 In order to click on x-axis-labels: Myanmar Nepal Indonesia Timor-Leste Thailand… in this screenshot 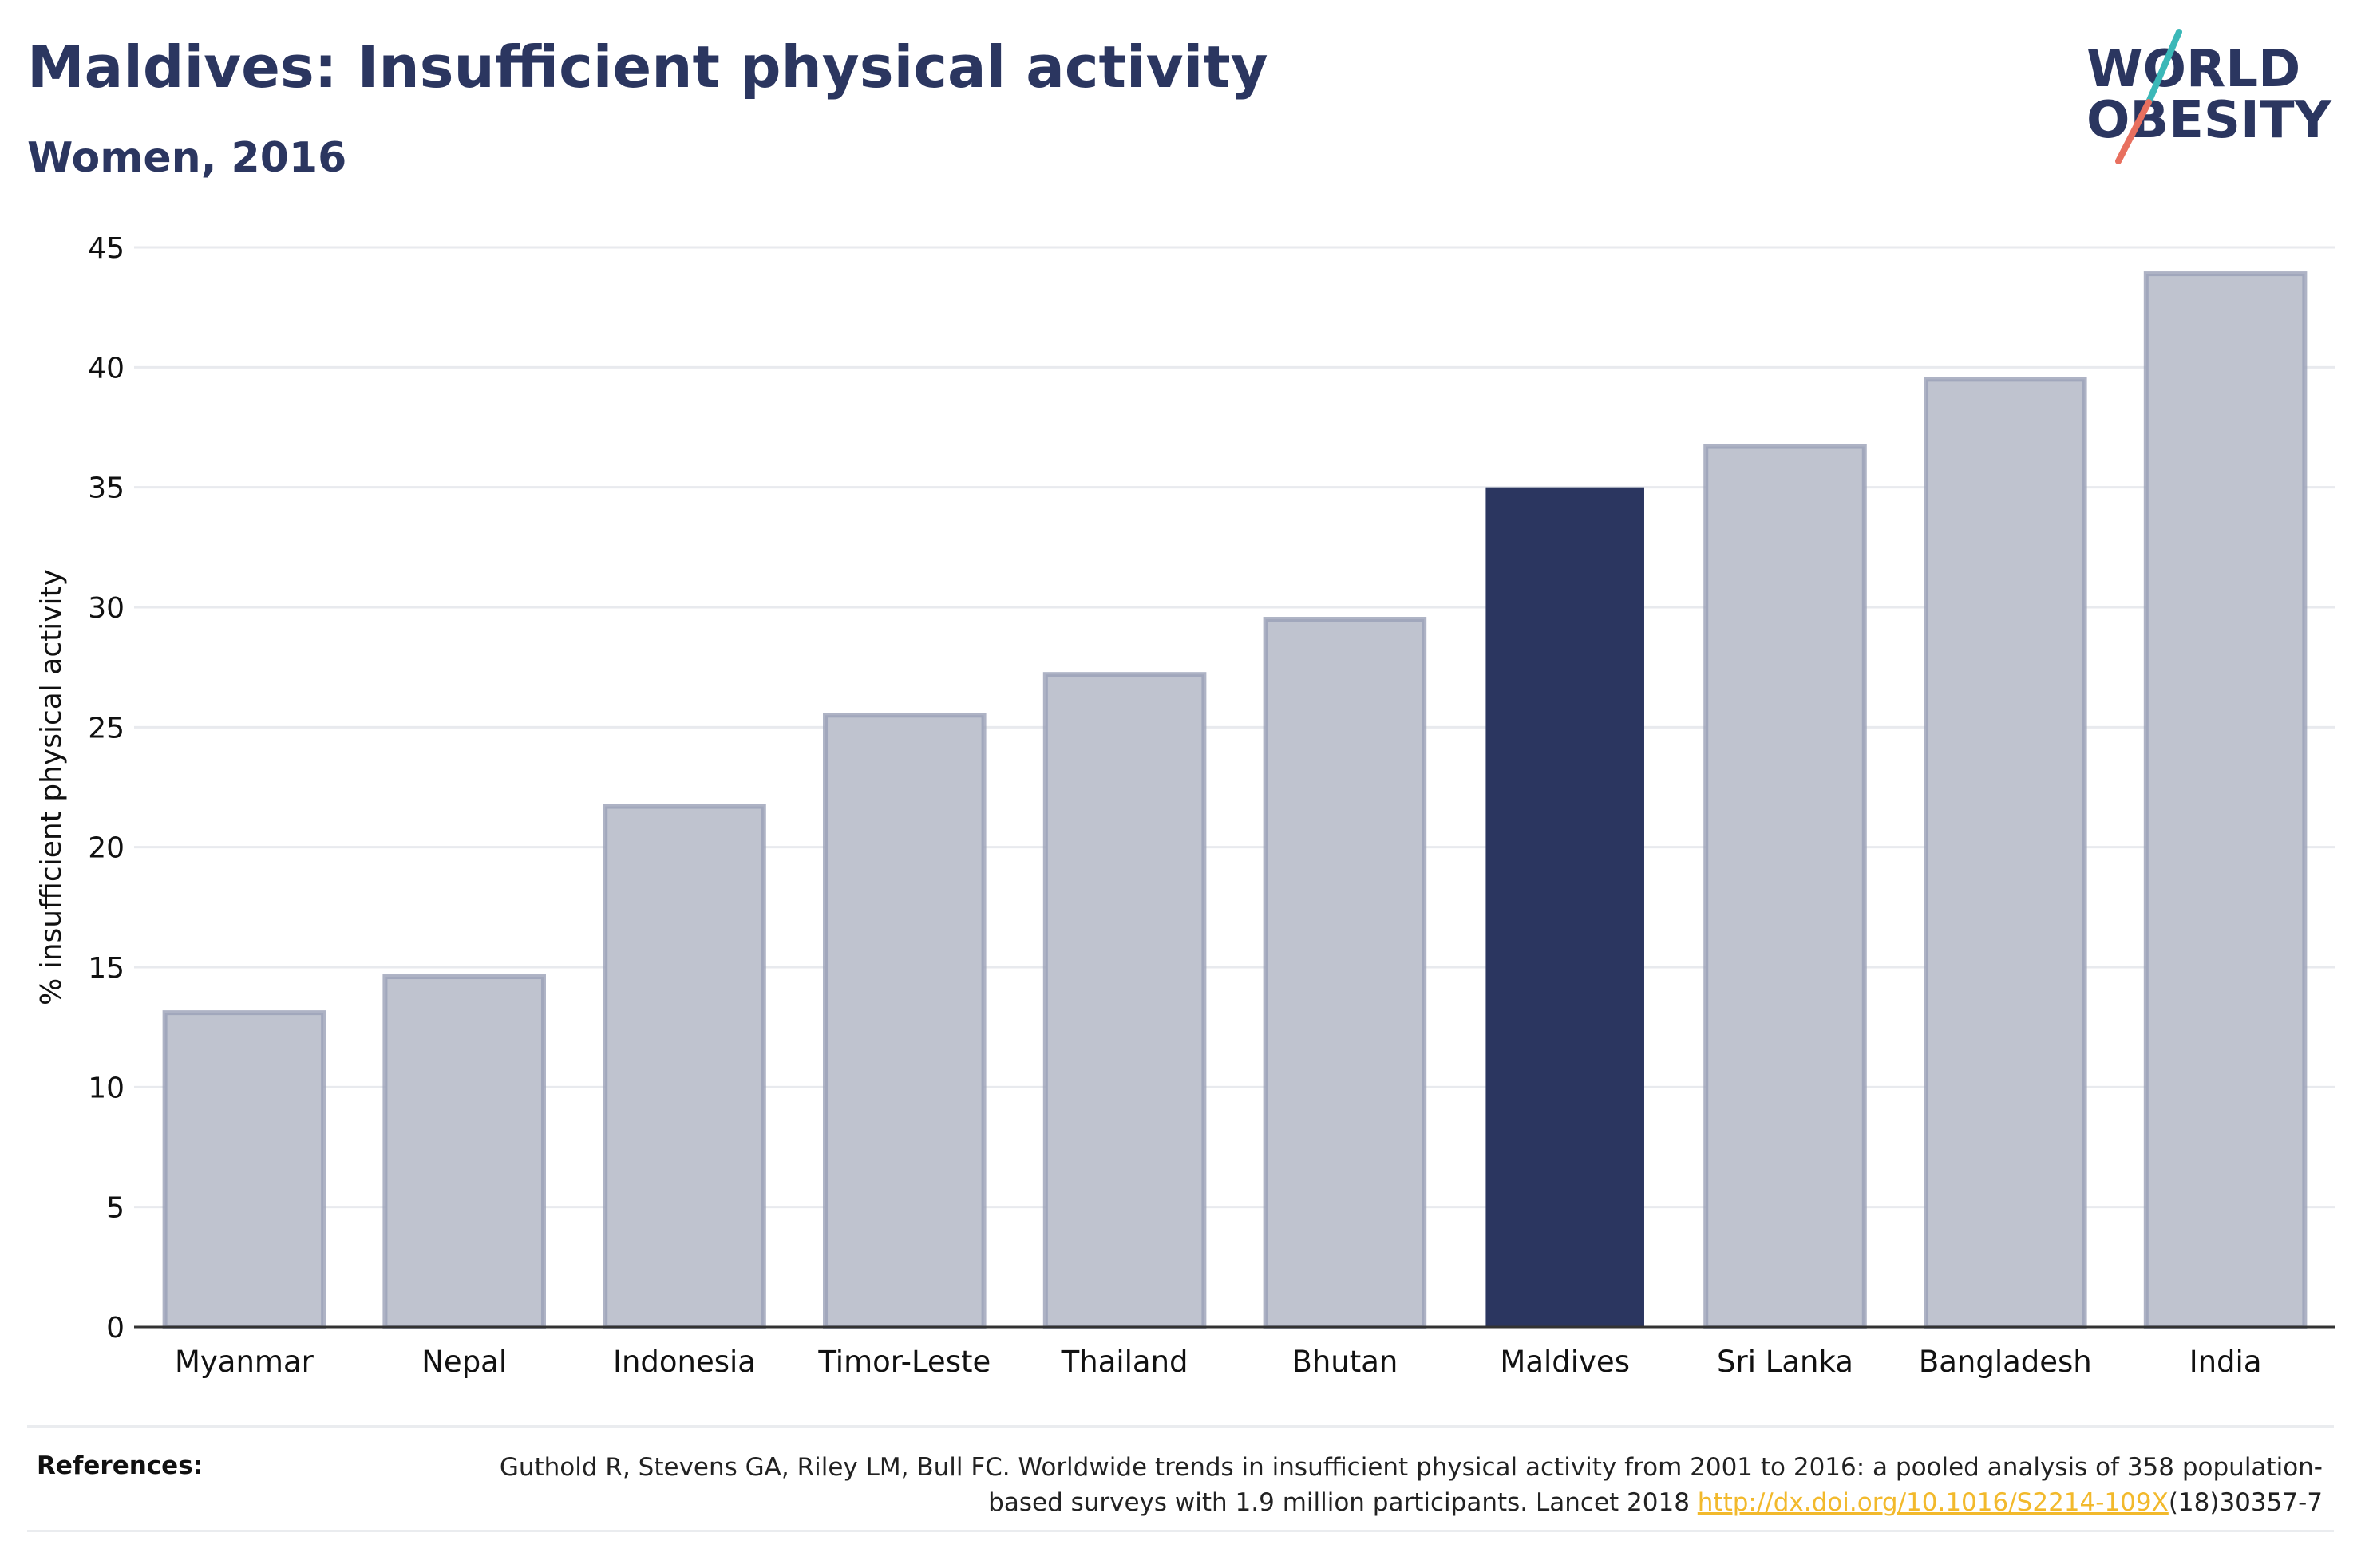, I will do `click(1218, 1362)`.